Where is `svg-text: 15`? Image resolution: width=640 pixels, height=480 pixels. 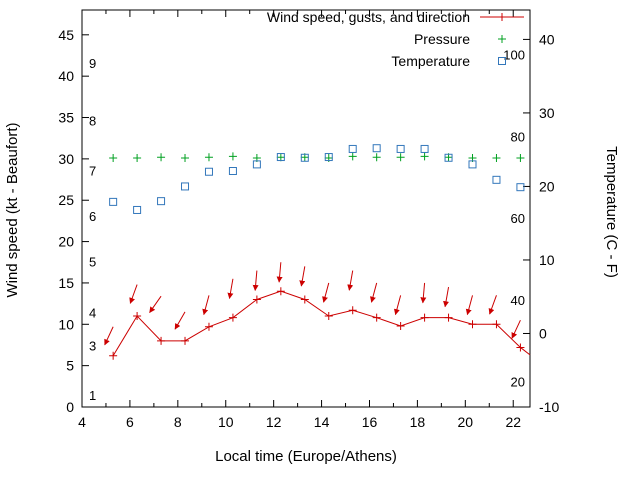 svg-text: 15 is located at coordinates (66, 283).